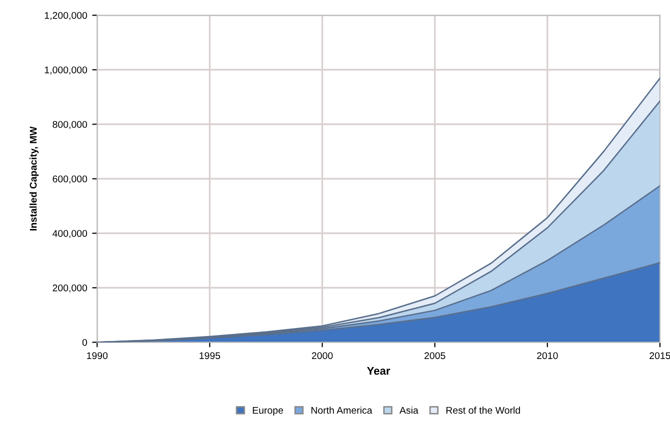 Image resolution: width=670 pixels, height=436 pixels. What do you see at coordinates (66, 16) in the screenshot?
I see `y-tick-label: 1,200,000` at bounding box center [66, 16].